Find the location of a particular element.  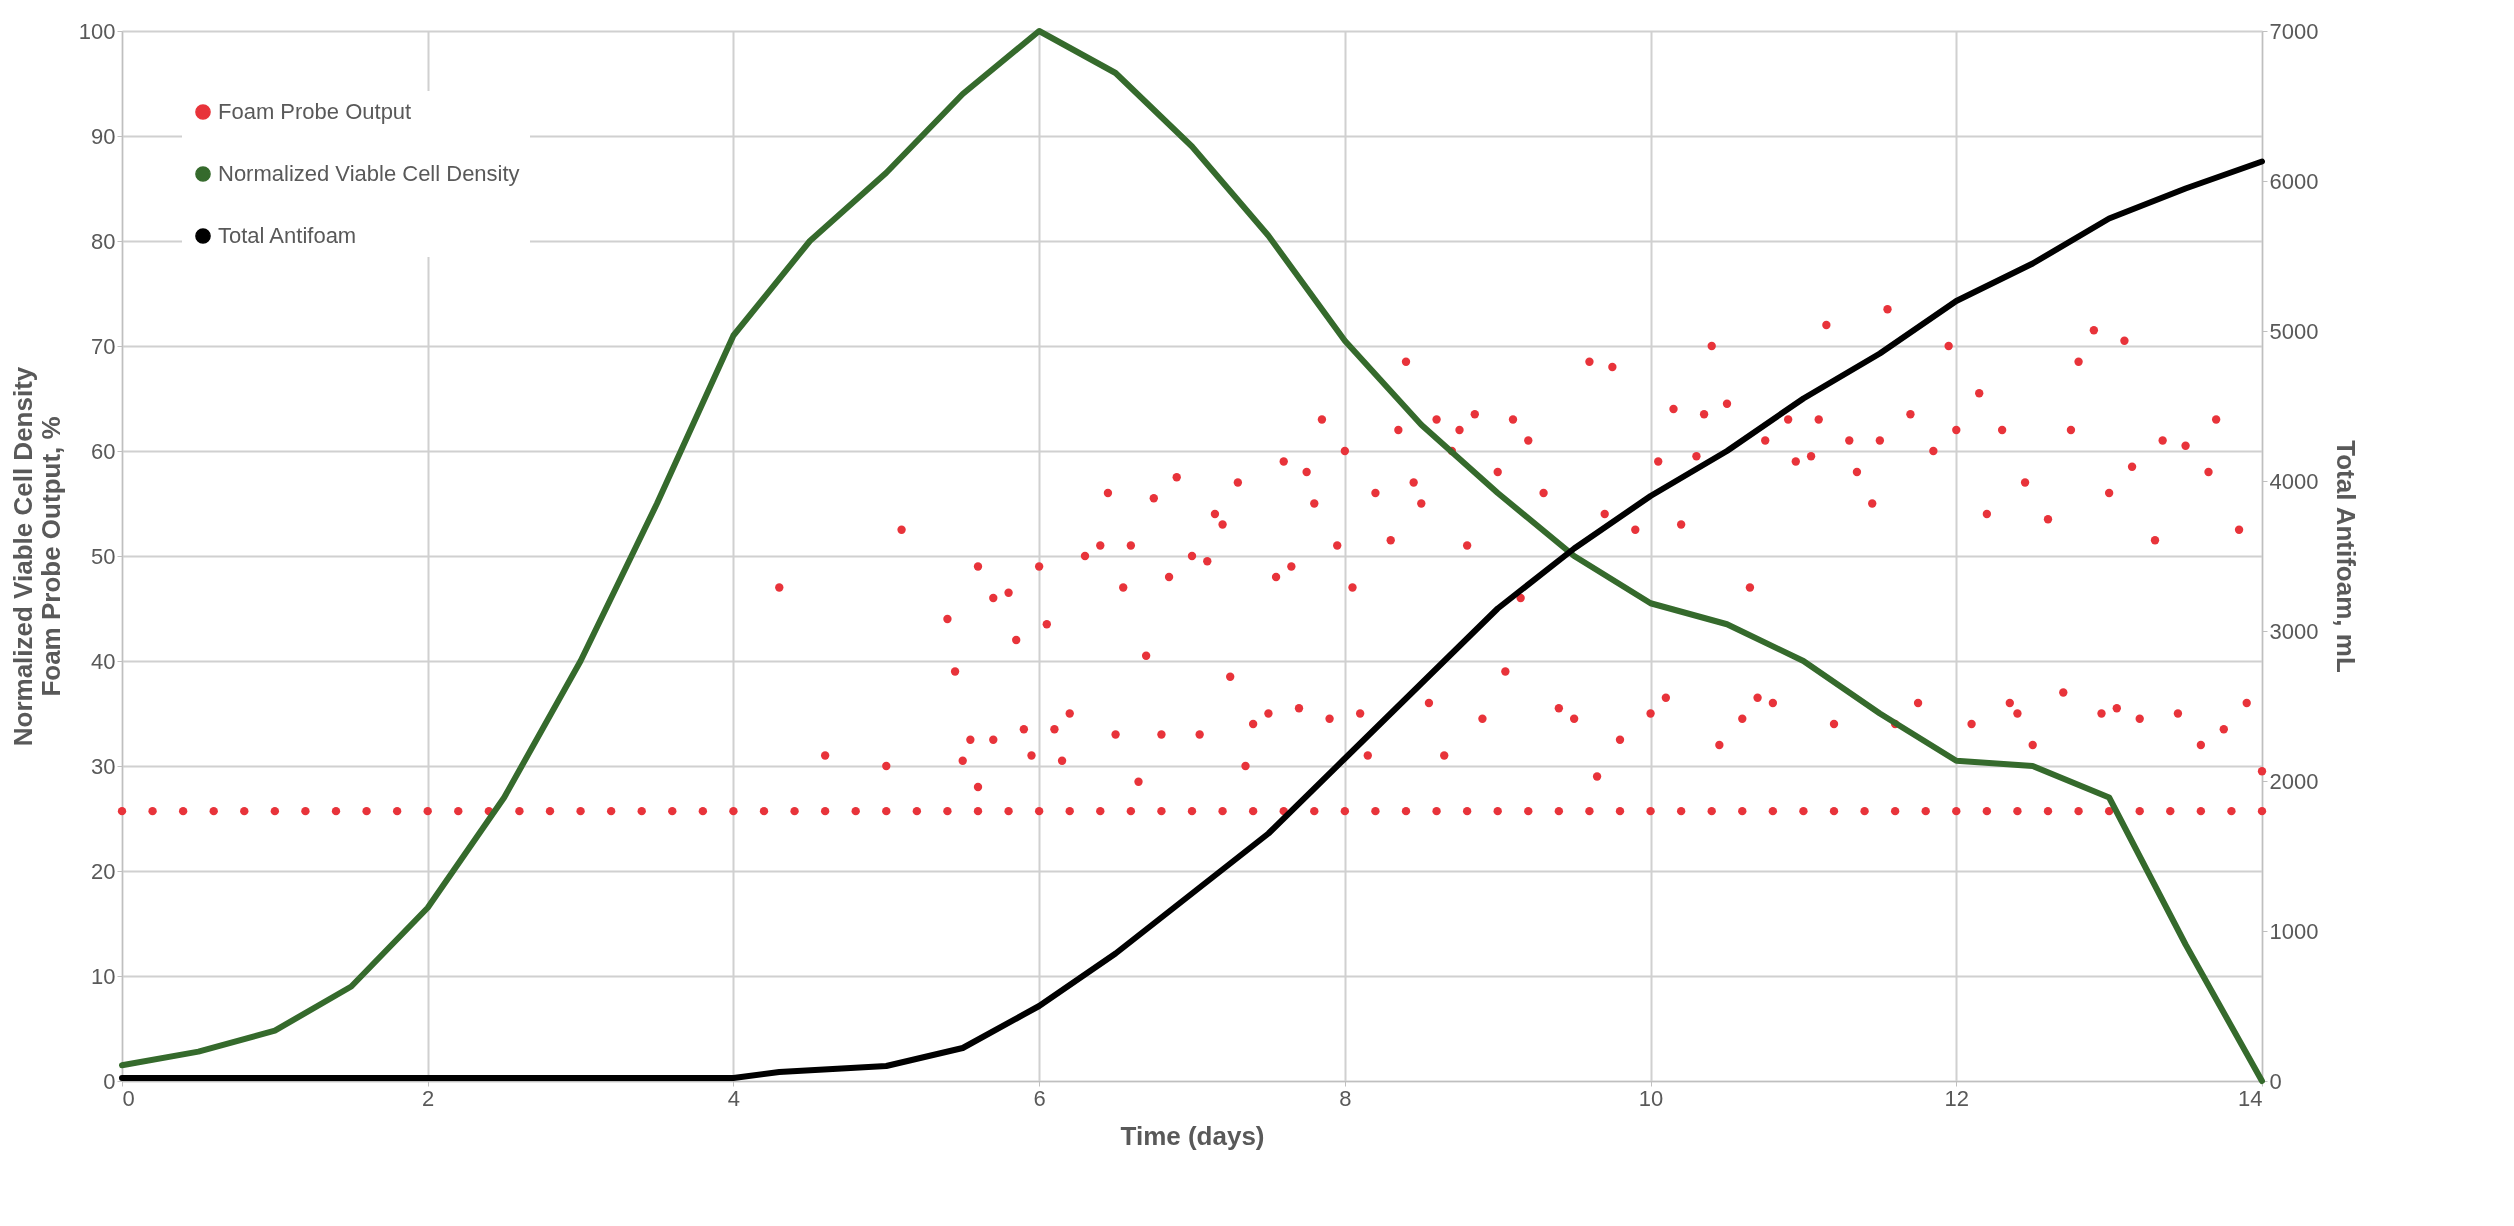

y-tick-label: 100 is located at coordinates (97, 31).